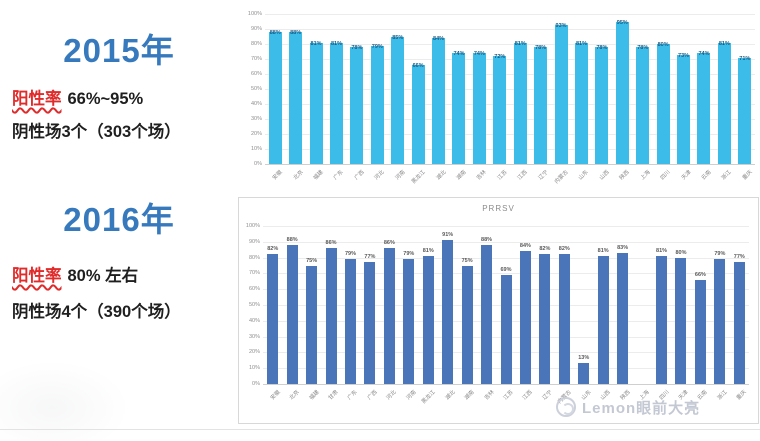 Image resolution: width=760 pixels, height=441 pixels. Describe the element at coordinates (37, 99) in the screenshot. I see `positive-rate-label-2015: 阳性率` at that location.